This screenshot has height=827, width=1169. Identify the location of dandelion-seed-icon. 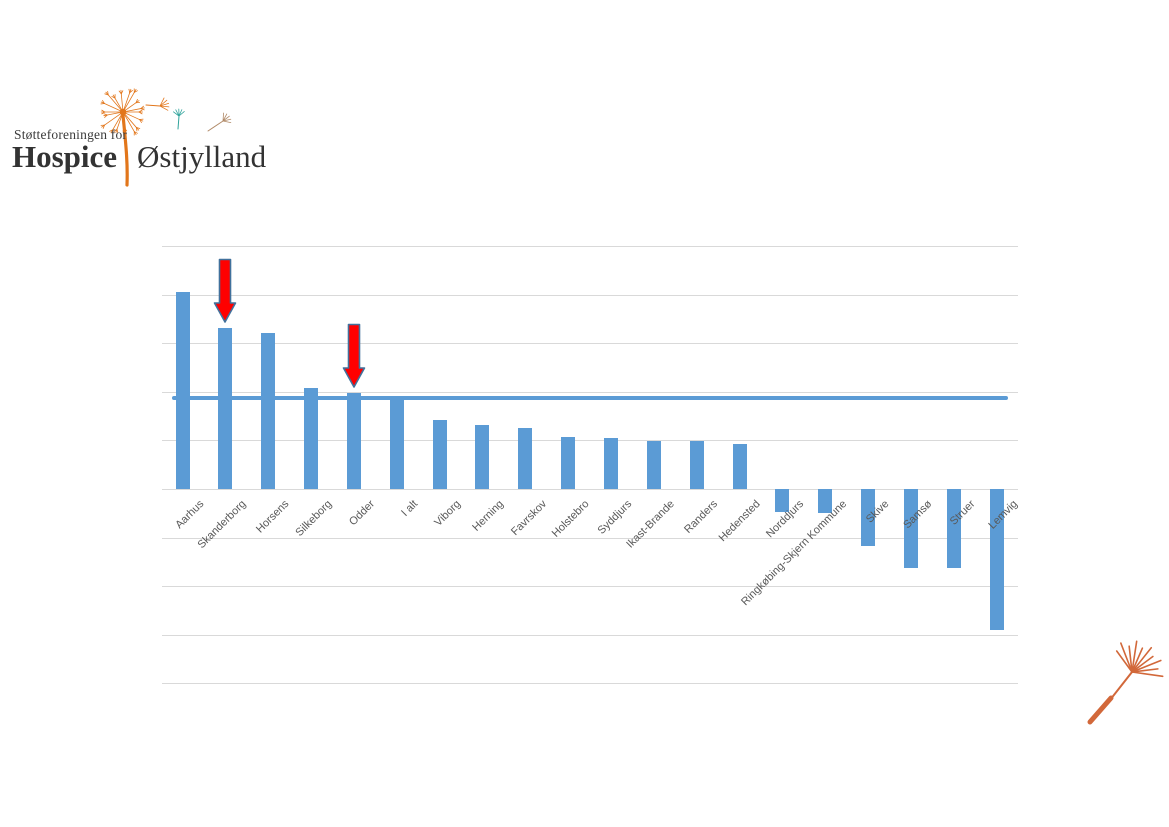
(1125, 682).